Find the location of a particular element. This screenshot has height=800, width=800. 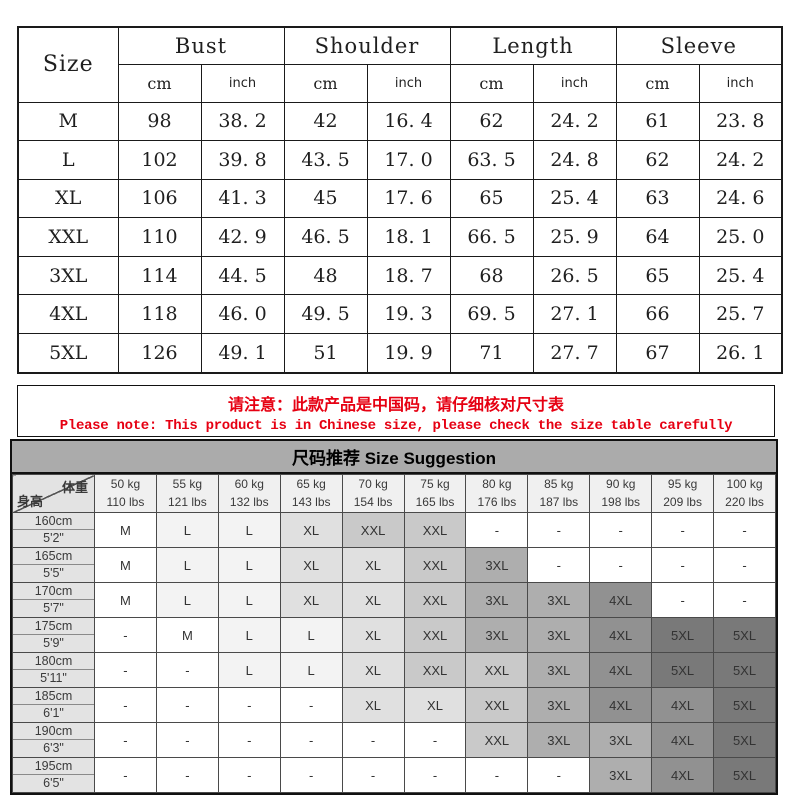

measurement-value: 106 is located at coordinates (159, 198).